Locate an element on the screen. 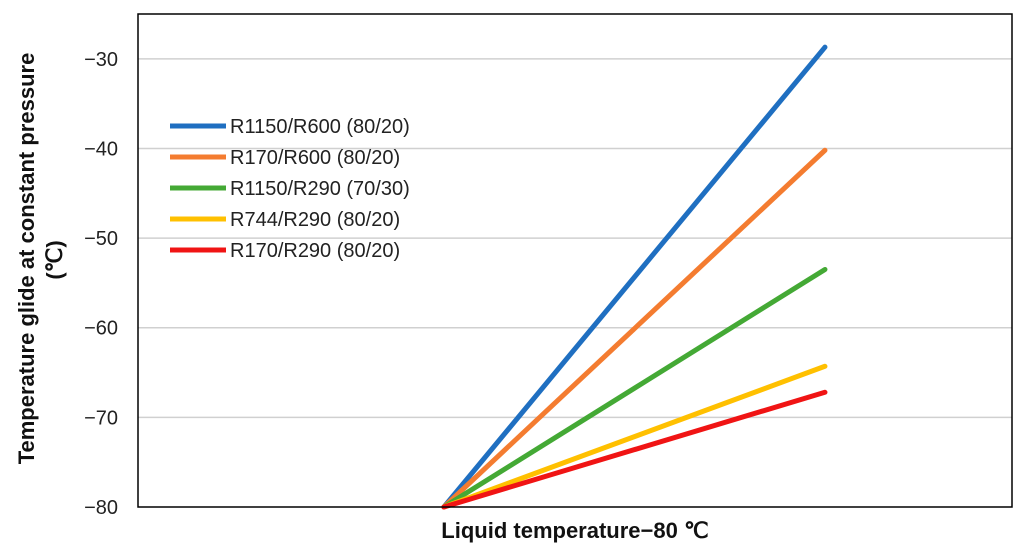 The image size is (1024, 551). y-axis-title: Temperature glide at constant pressure is located at coordinates (26, 259).